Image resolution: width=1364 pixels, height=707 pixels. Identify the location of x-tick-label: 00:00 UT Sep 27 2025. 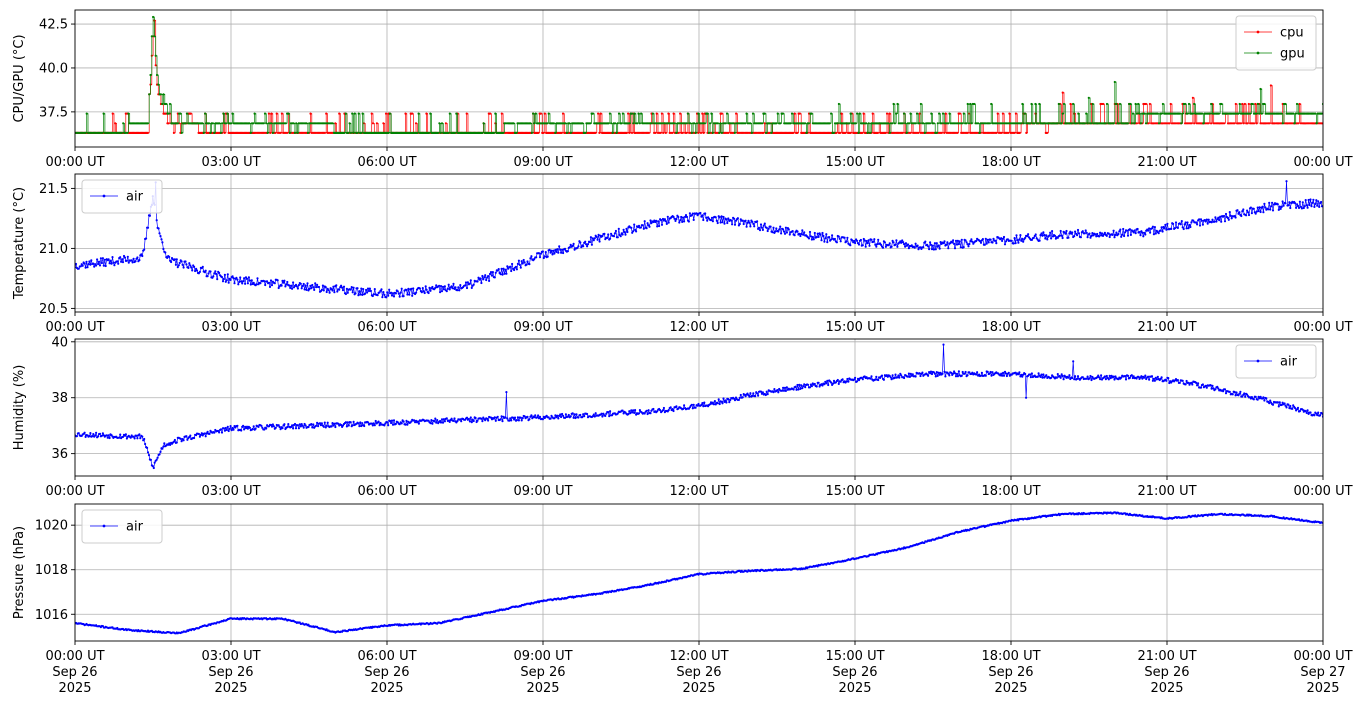
(1322, 672).